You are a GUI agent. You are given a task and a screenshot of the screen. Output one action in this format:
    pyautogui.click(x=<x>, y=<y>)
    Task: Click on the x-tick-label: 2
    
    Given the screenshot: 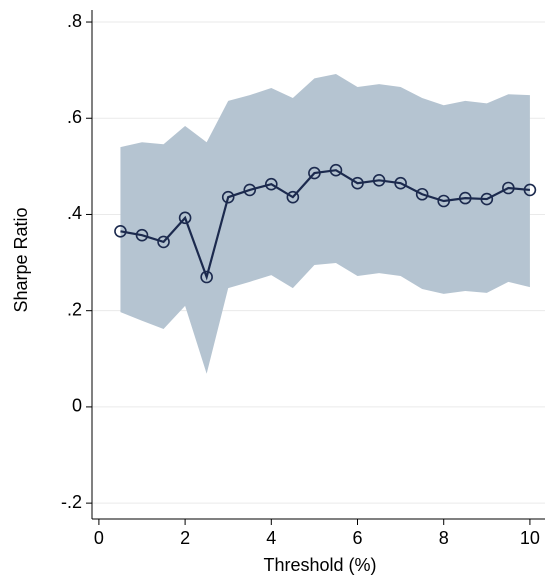 What is the action you would take?
    pyautogui.click(x=185, y=538)
    